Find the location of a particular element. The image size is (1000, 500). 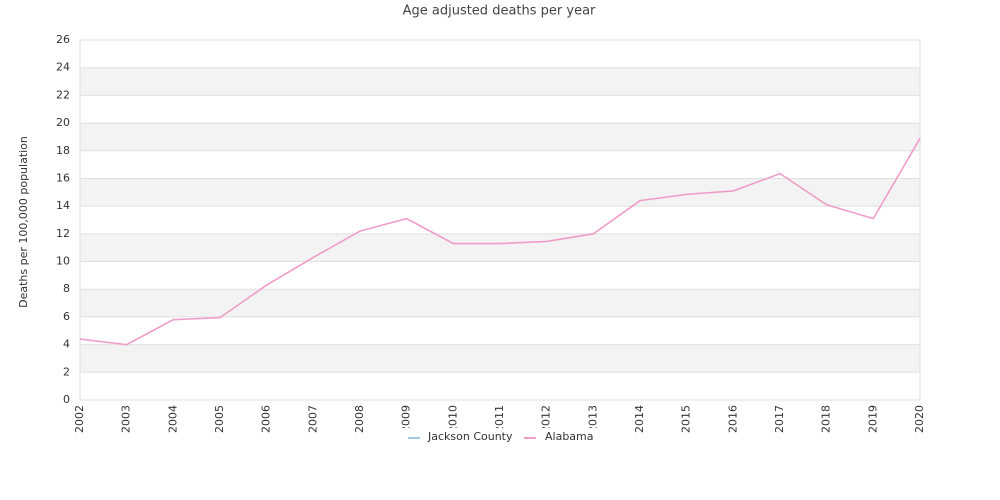

x-tick-label: 2010 is located at coordinates (452, 419).